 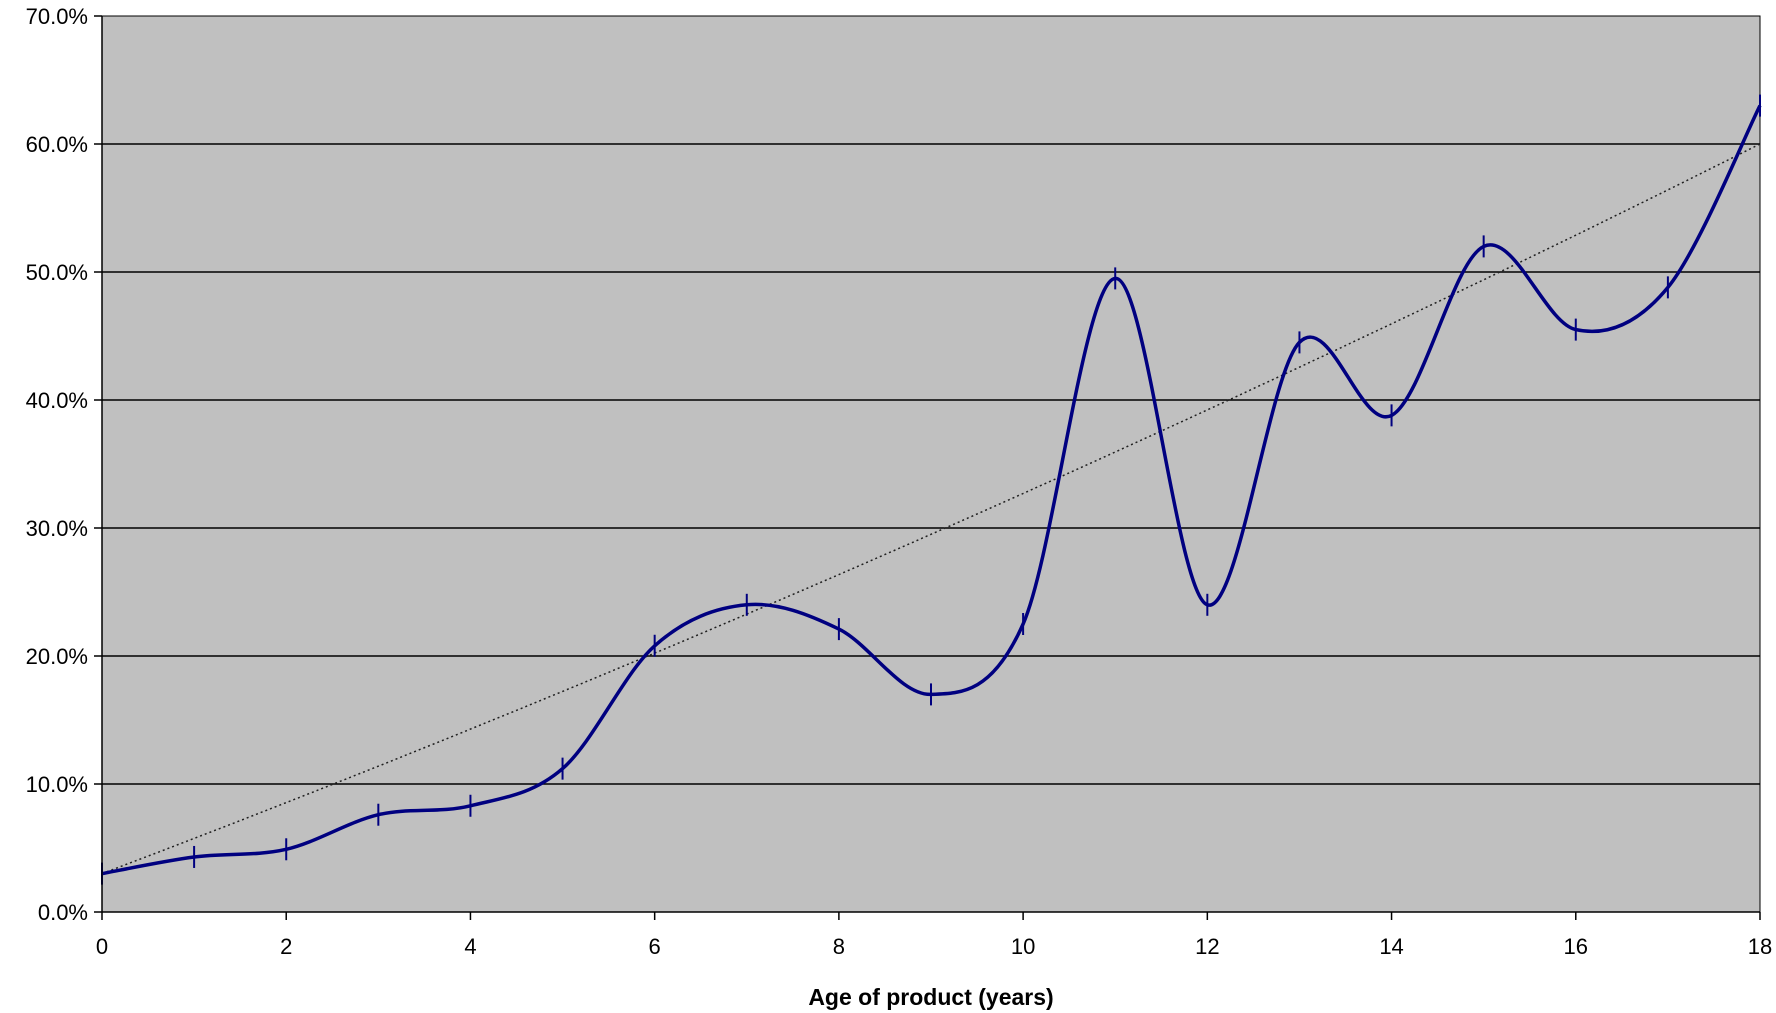 I want to click on y-tick-label: 20.0%, so click(x=57, y=656).